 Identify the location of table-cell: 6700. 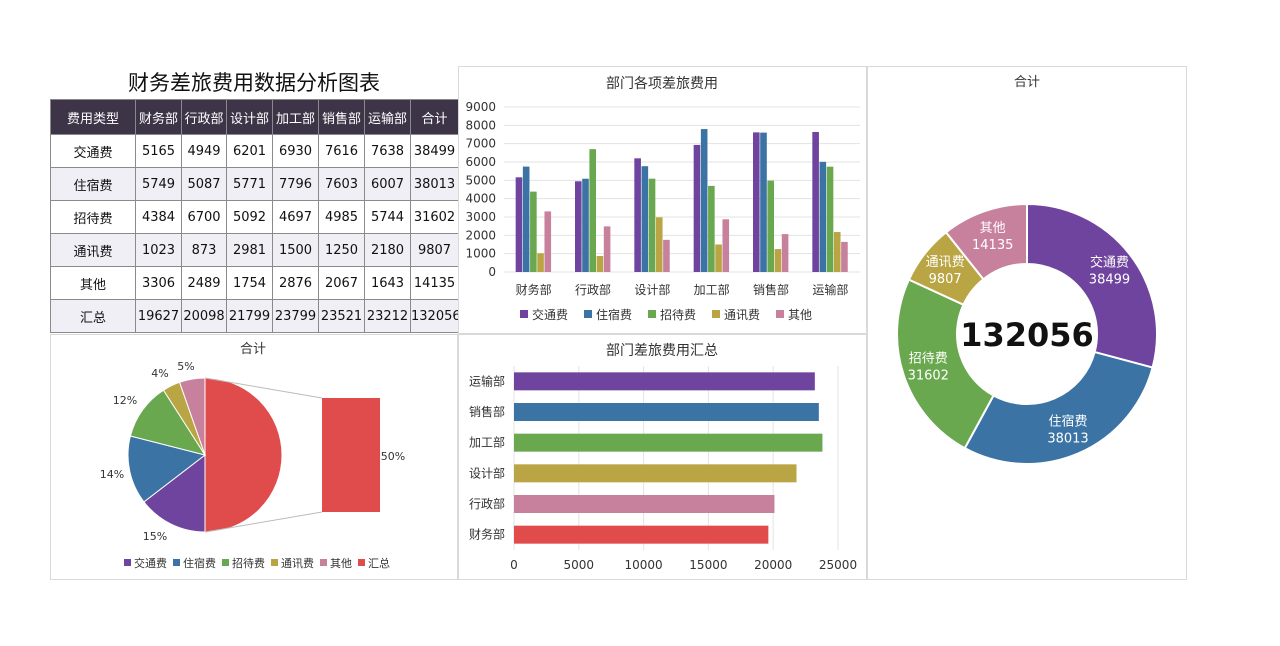
(204, 217).